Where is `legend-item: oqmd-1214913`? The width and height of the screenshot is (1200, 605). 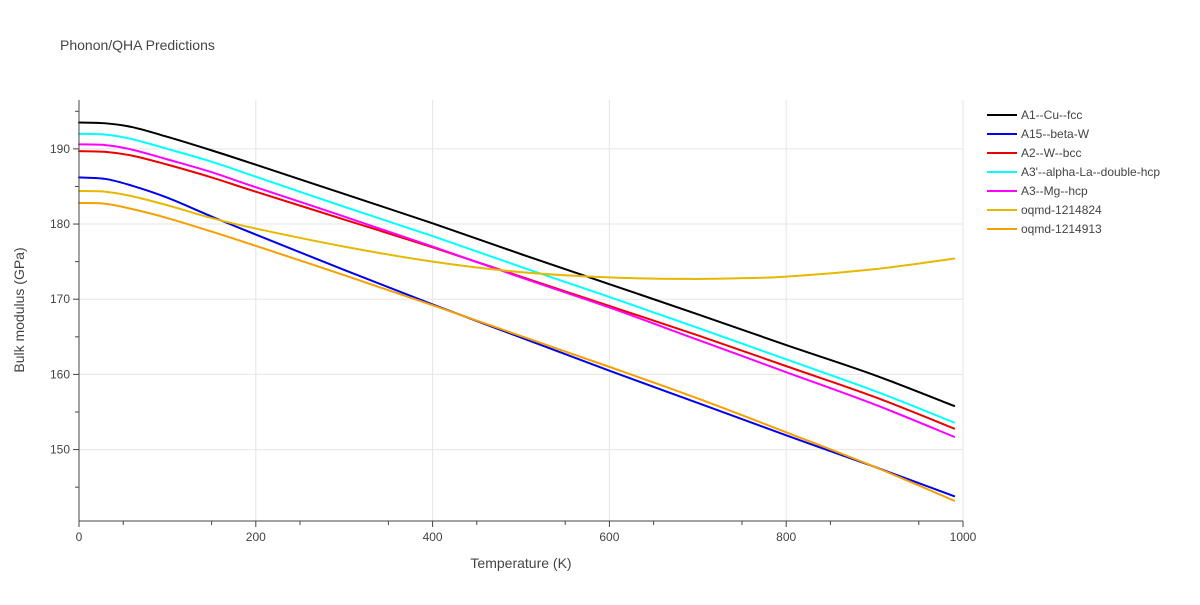 legend-item: oqmd-1214913 is located at coordinates (1044, 229).